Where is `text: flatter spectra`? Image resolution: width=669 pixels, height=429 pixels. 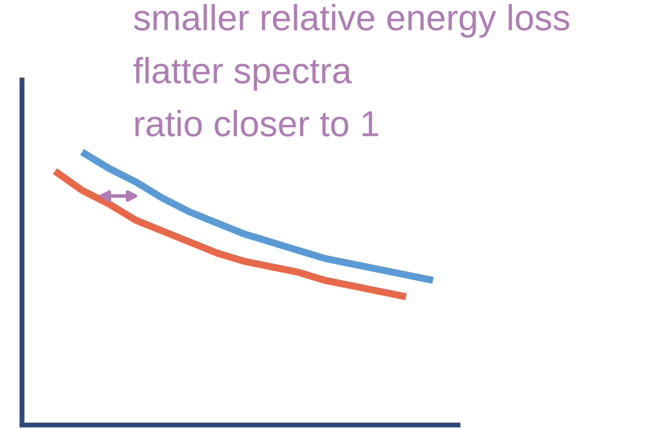 text: flatter spectra is located at coordinates (243, 74).